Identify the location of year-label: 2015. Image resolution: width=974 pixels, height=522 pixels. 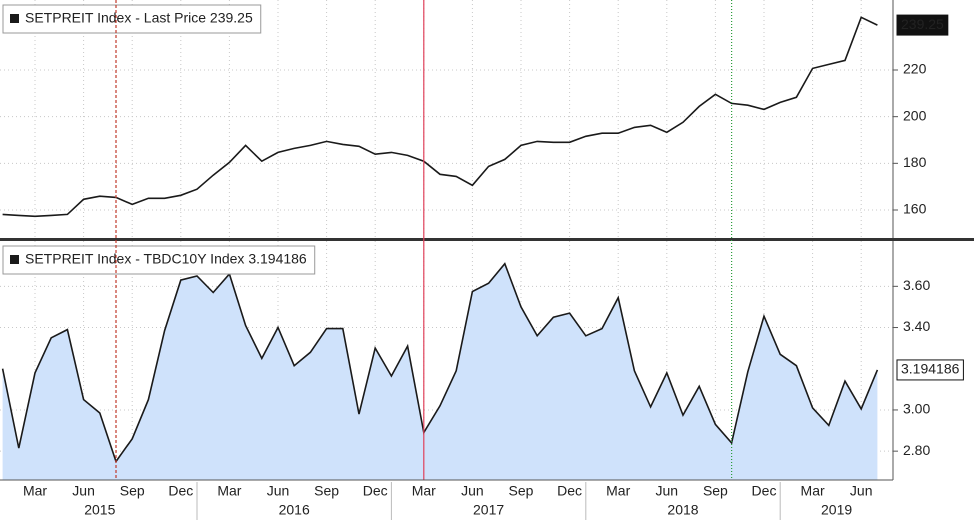
(99, 510).